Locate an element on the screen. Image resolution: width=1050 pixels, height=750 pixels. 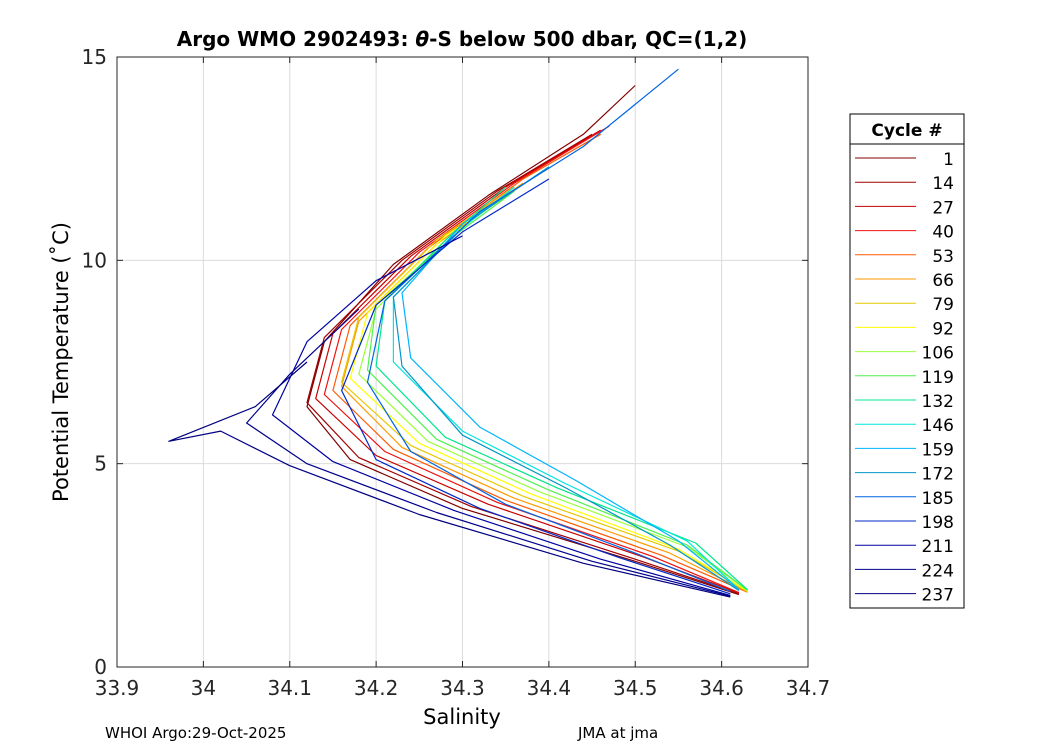
legend-label: 40 is located at coordinates (943, 233).